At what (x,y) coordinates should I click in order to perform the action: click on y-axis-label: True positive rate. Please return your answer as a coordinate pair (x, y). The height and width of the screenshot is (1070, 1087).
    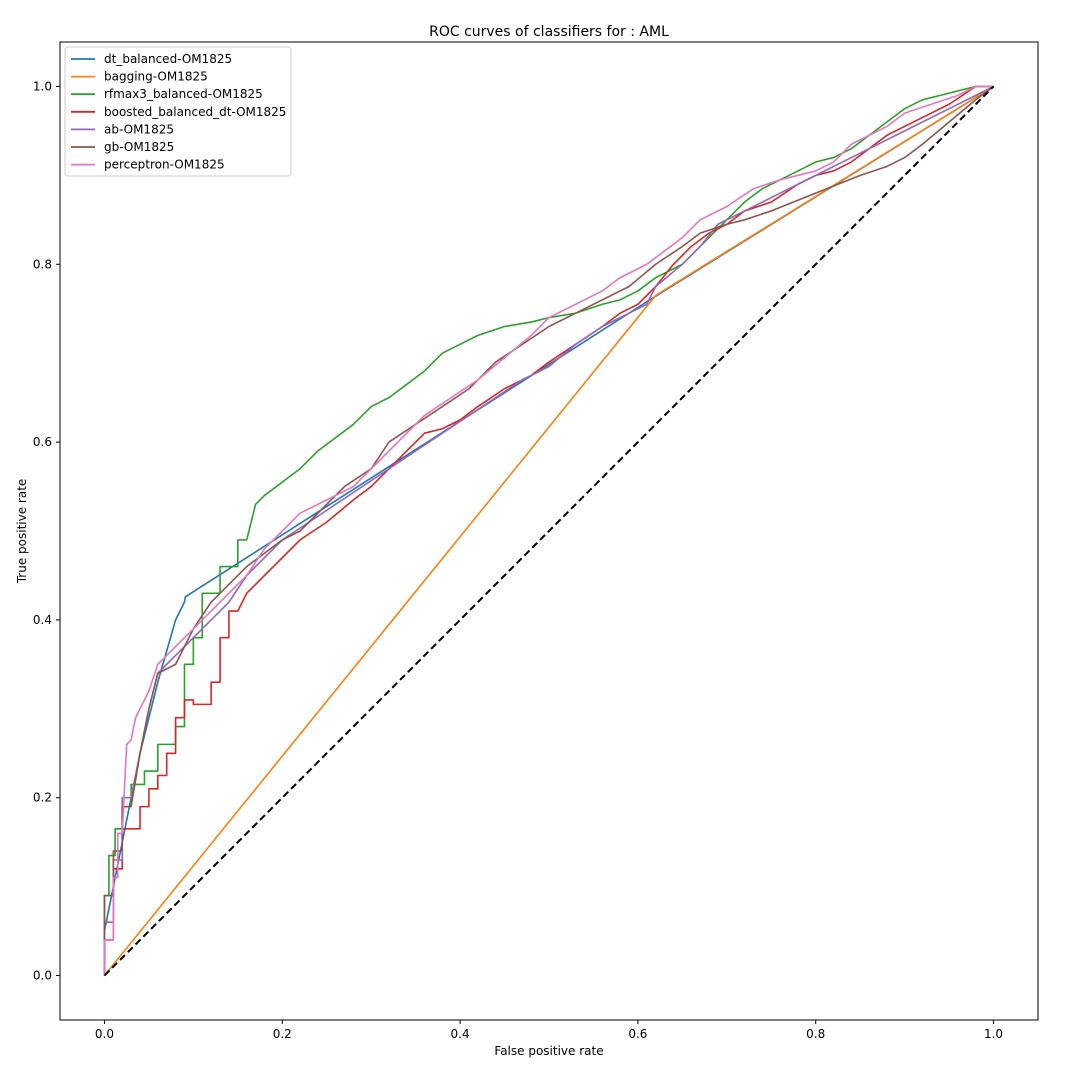
    Looking at the image, I should click on (22, 532).